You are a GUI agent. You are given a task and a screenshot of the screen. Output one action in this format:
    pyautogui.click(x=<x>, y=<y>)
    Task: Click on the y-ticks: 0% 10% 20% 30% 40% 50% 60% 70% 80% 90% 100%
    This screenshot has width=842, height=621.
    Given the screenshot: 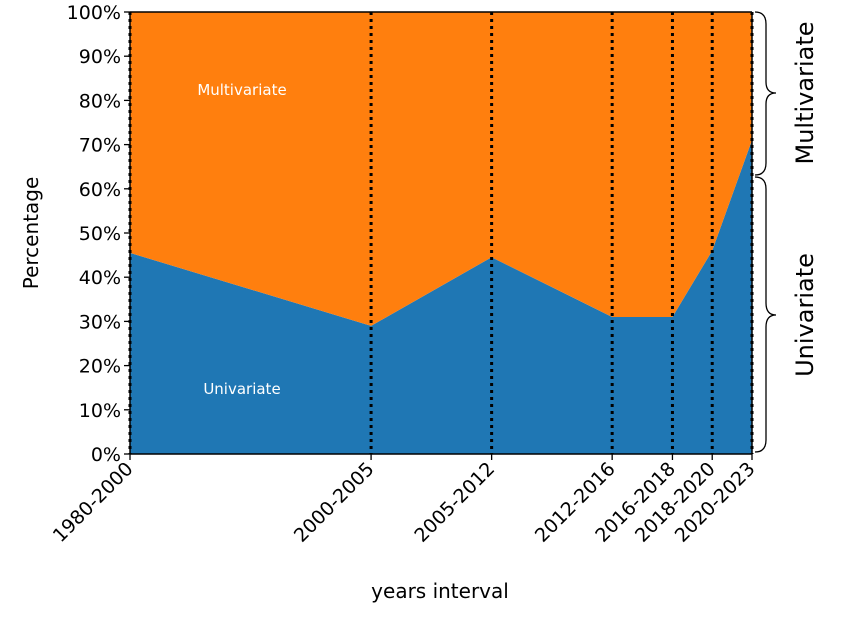 What is the action you would take?
    pyautogui.click(x=98, y=234)
    